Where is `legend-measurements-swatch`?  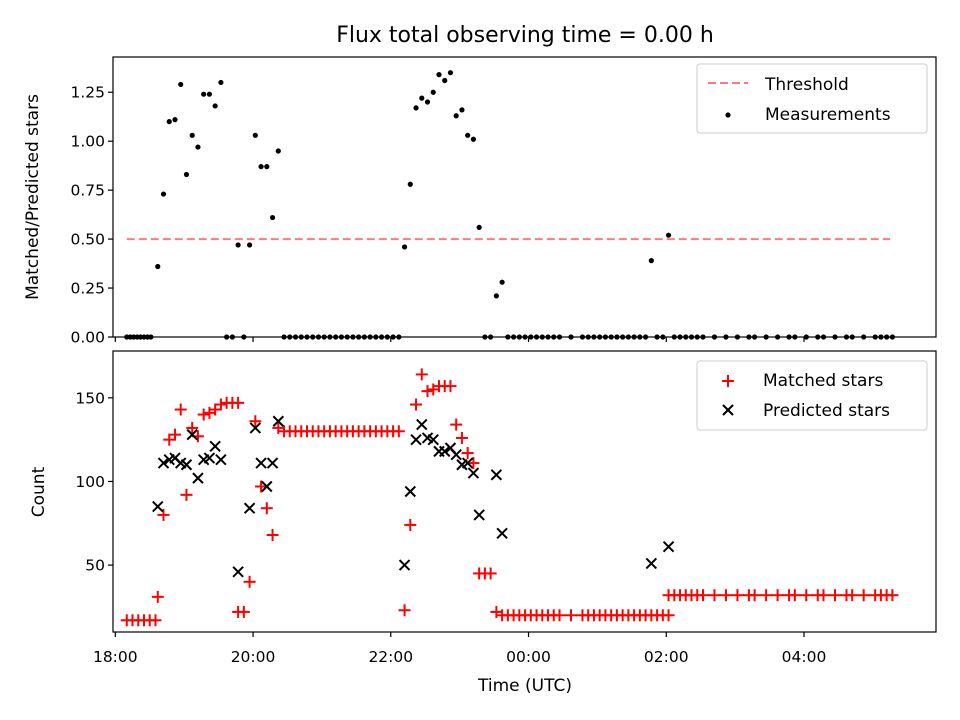
legend-measurements-swatch is located at coordinates (728, 115).